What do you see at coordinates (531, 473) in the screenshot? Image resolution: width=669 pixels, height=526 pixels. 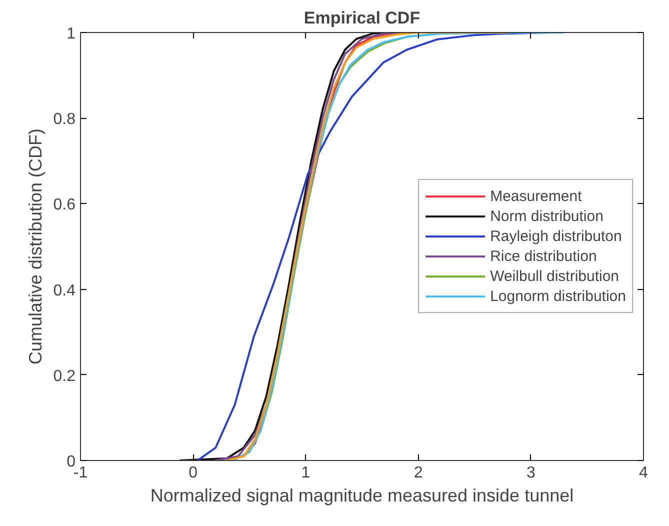 I see `x-tick-label: 3` at bounding box center [531, 473].